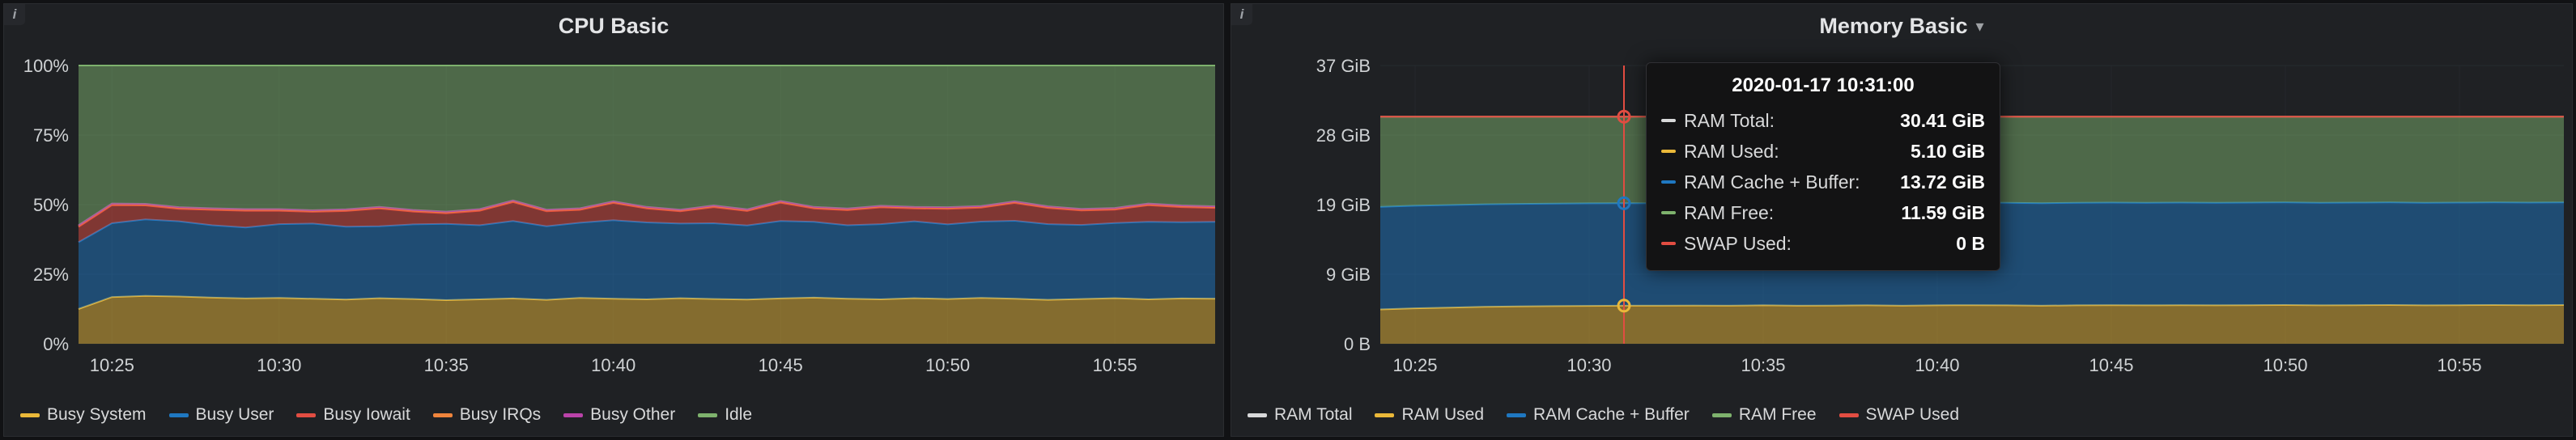  What do you see at coordinates (51, 205) in the screenshot?
I see `svg-text: 50%` at bounding box center [51, 205].